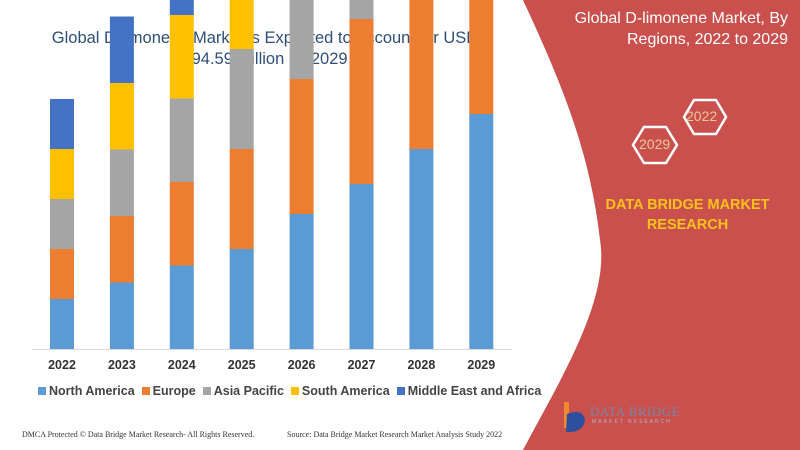 The image size is (800, 450). Describe the element at coordinates (181, 57) in the screenshot. I see `bar-segment-2024-south-america` at that location.